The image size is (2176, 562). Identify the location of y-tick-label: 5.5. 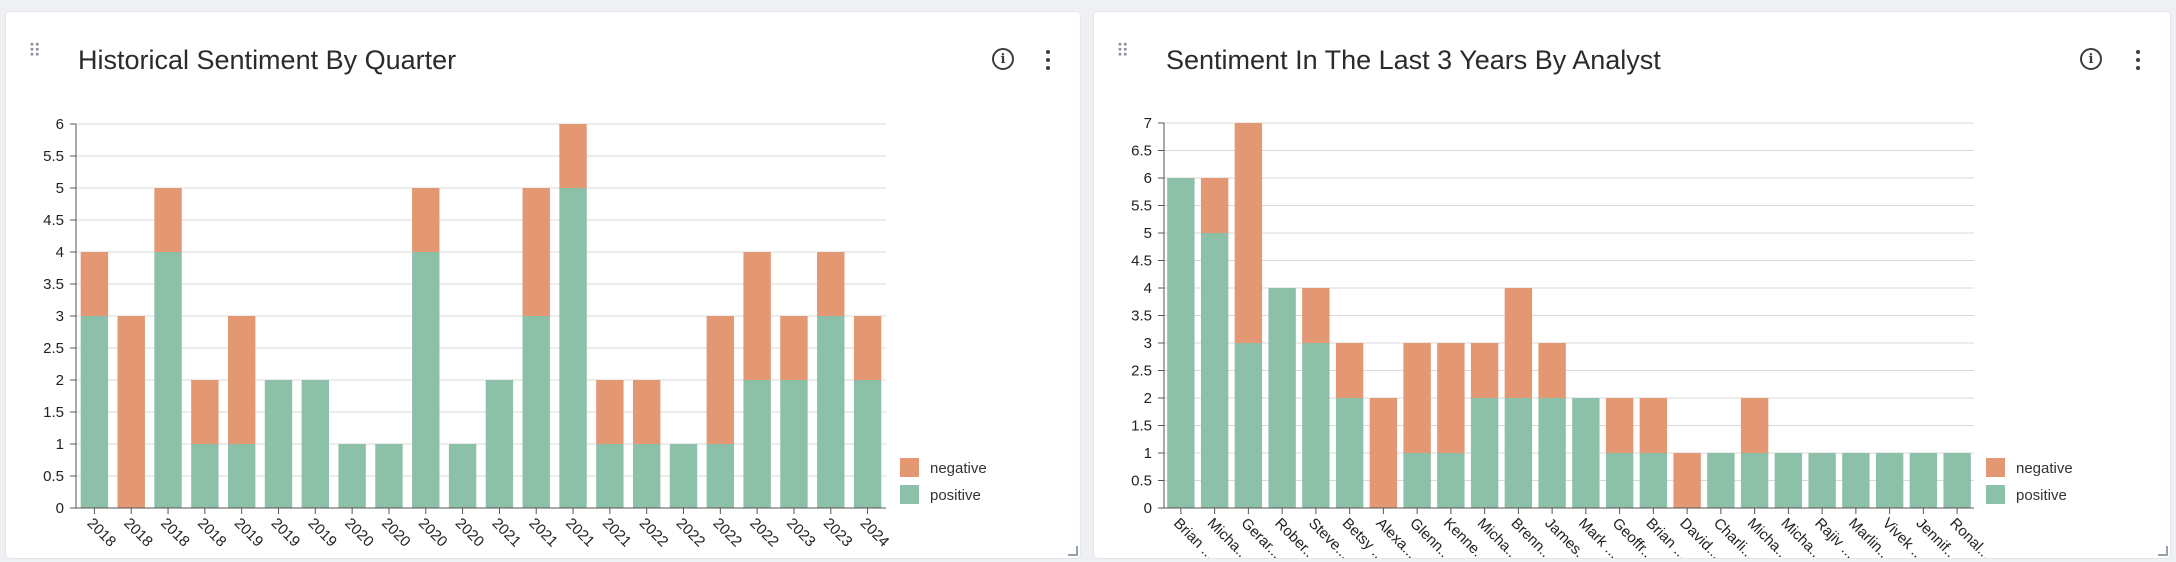
(53, 156).